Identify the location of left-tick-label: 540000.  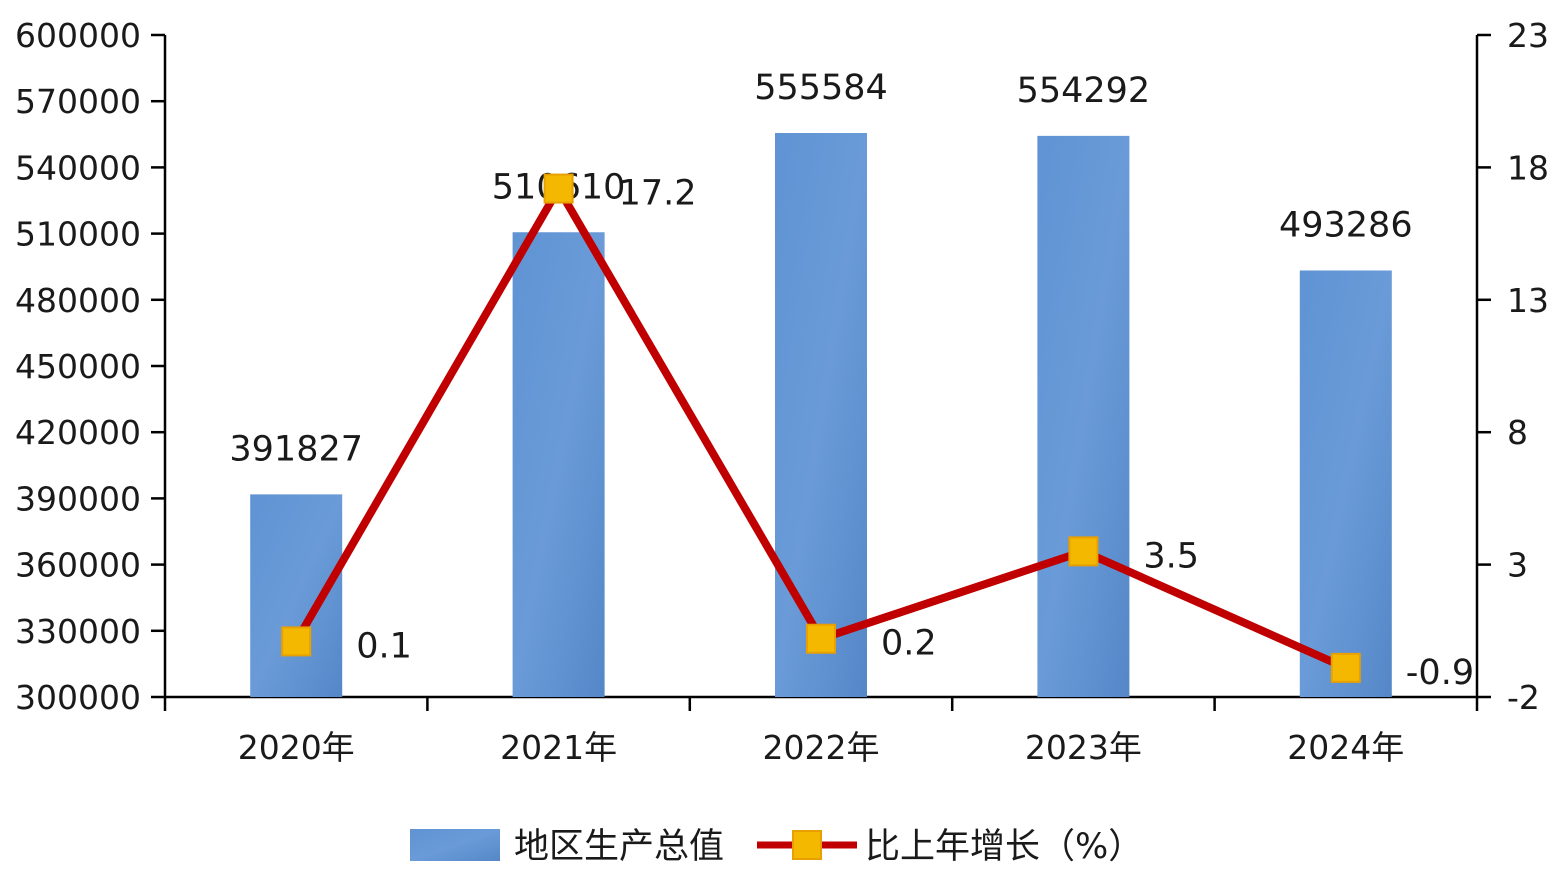
(78, 167).